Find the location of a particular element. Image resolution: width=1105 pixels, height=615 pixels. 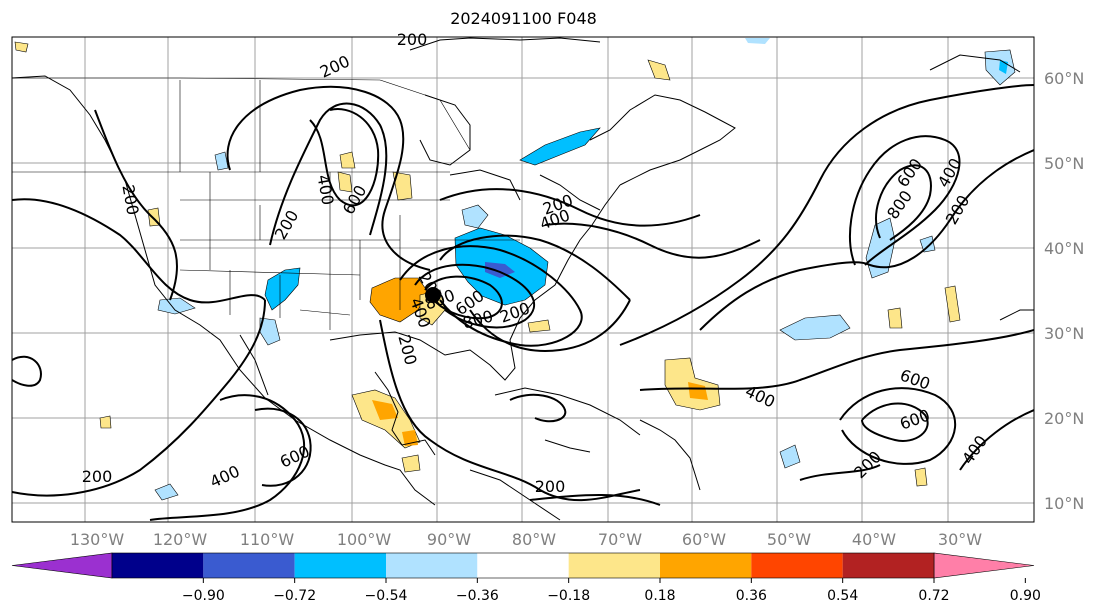

colorbar-tick-label: −0.36 is located at coordinates (477, 596).